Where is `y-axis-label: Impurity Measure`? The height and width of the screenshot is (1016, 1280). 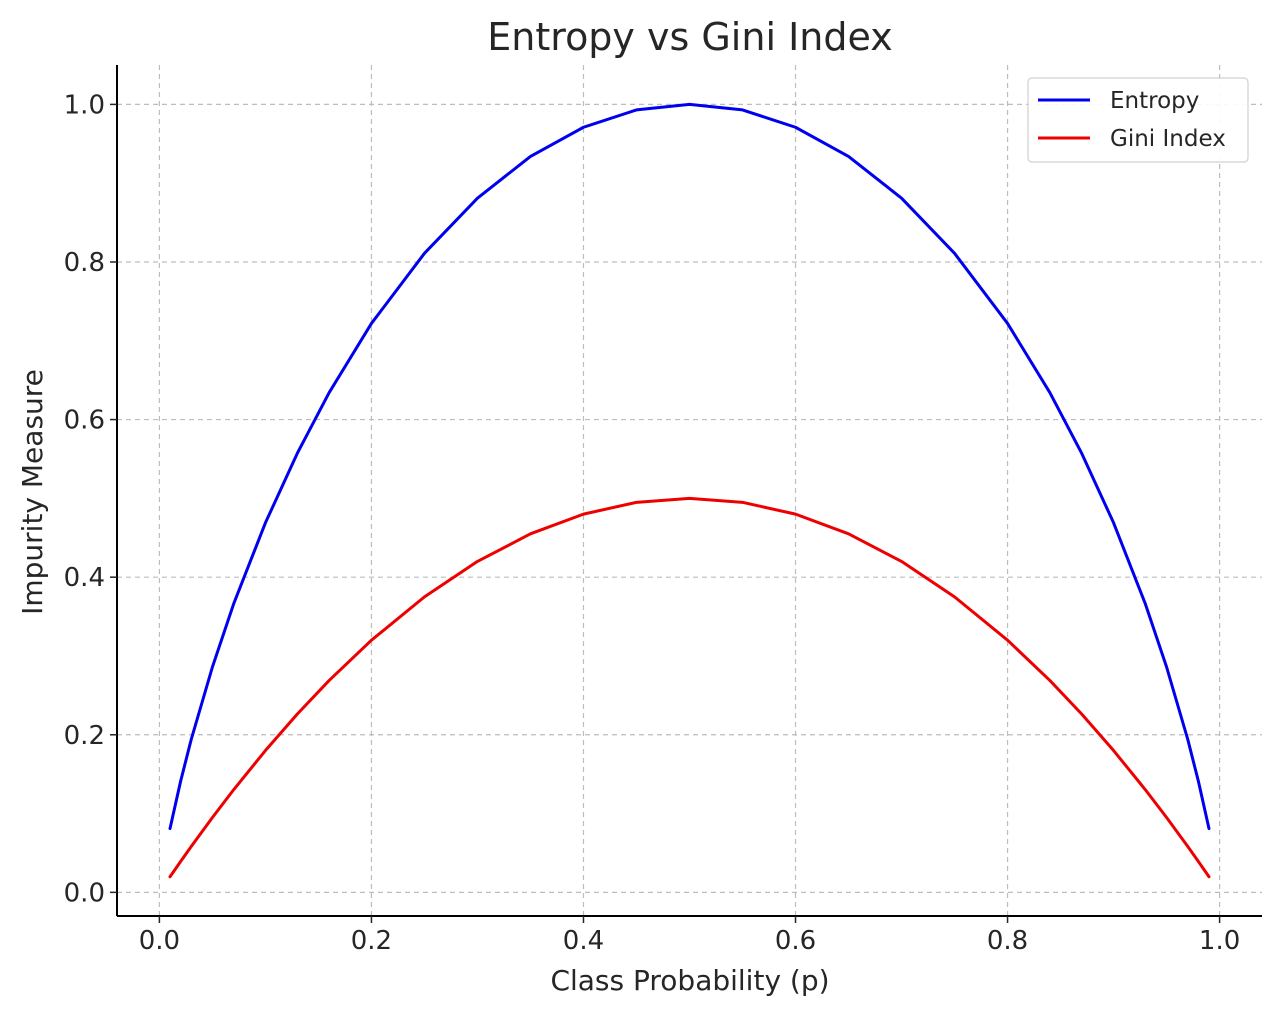
y-axis-label: Impurity Measure is located at coordinates (32, 492).